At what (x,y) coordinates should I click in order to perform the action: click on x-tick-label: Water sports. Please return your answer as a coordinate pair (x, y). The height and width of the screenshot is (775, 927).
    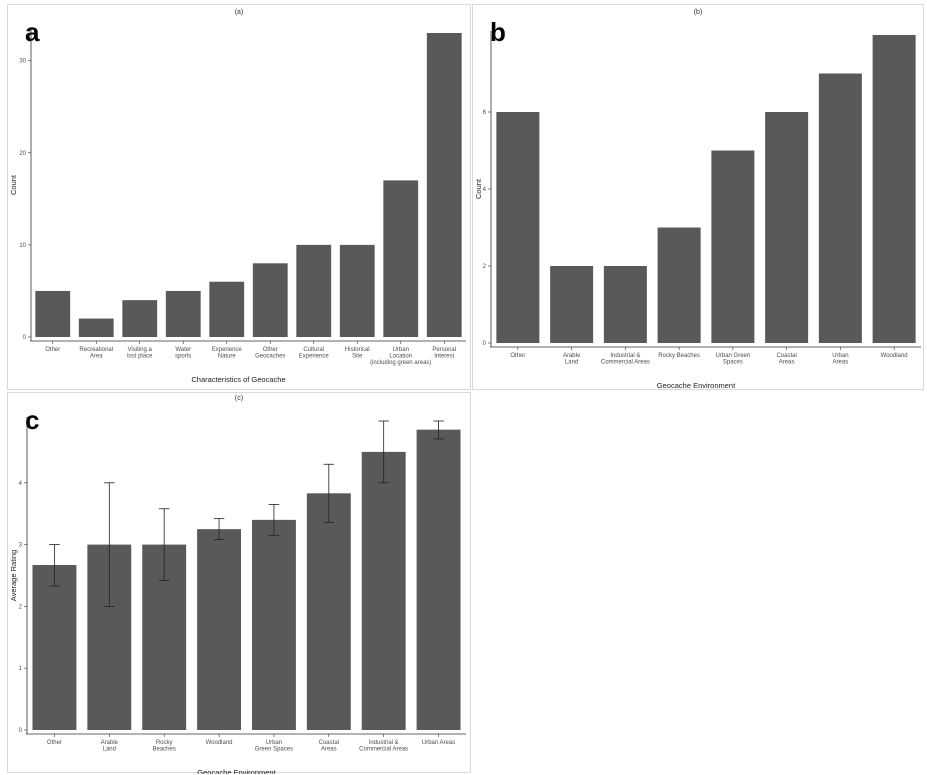
    Looking at the image, I should click on (183, 353).